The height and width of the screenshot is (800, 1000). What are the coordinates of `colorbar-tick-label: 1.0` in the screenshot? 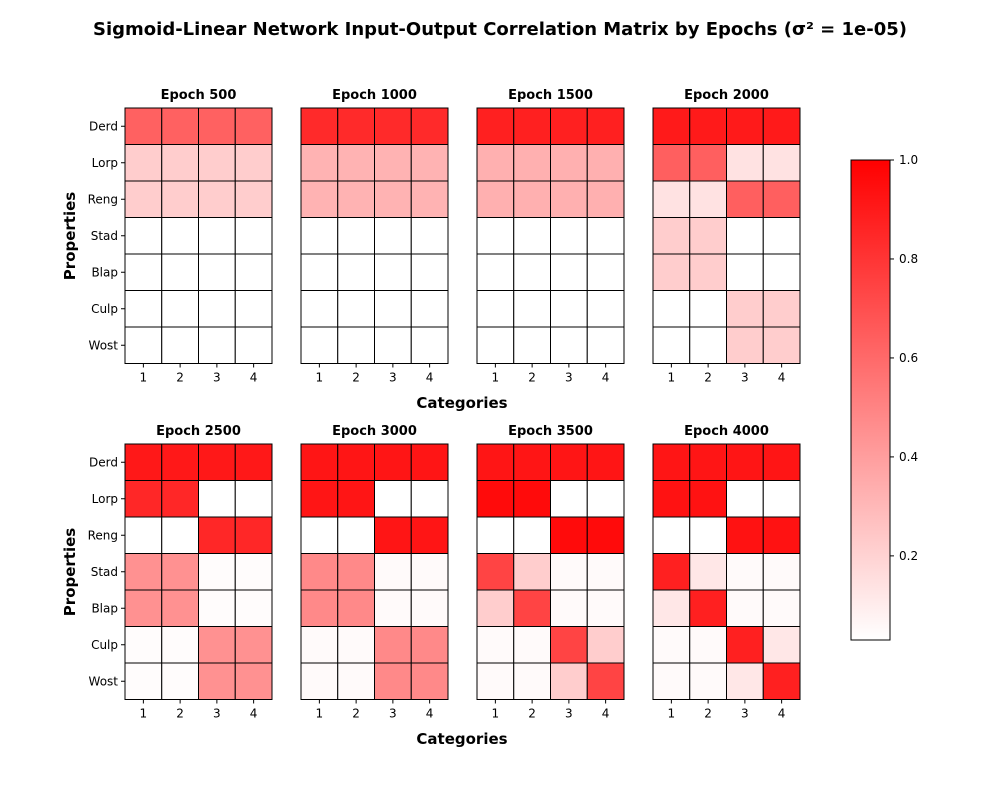 It's located at (908, 160).